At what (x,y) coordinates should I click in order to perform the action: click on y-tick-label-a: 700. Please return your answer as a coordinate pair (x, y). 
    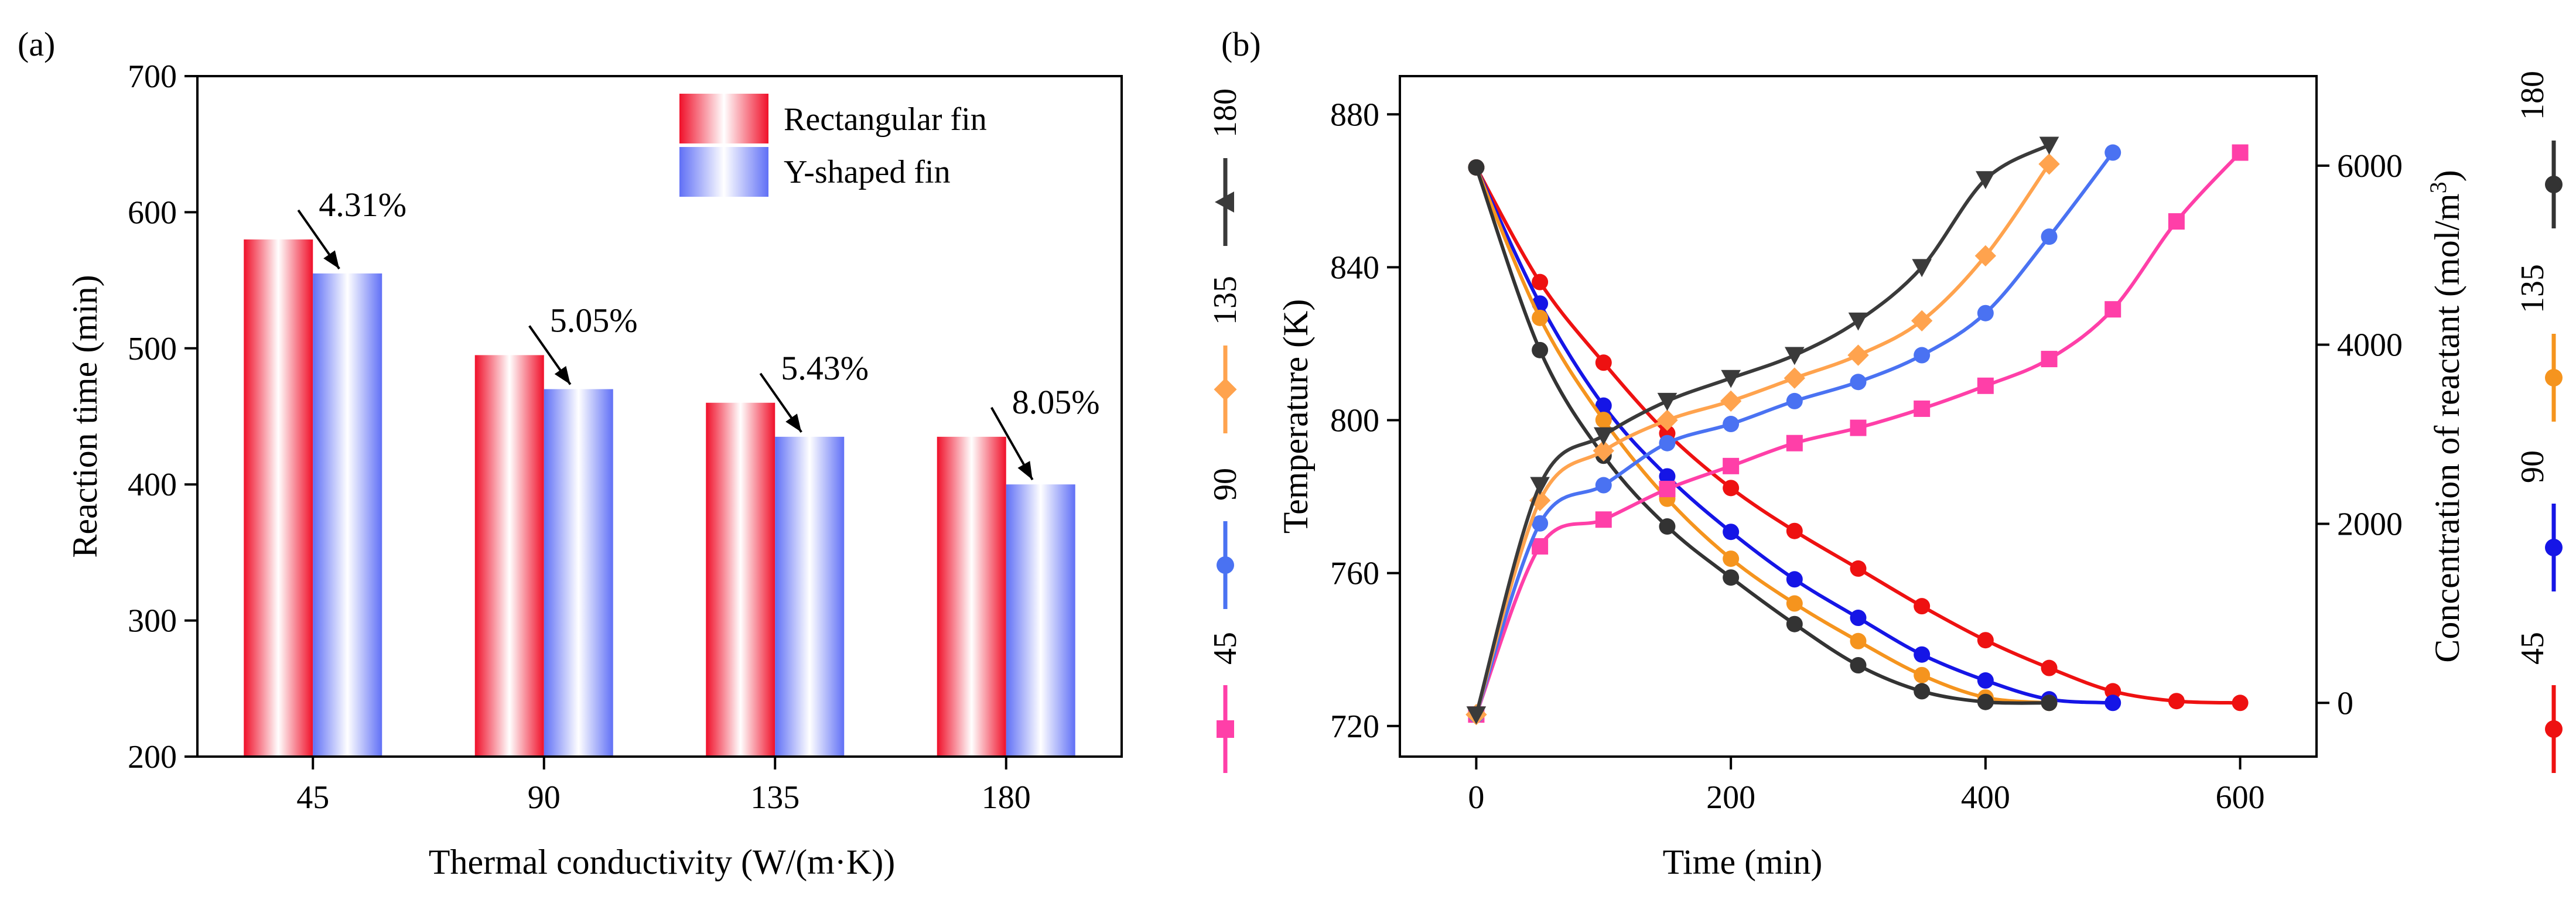
    Looking at the image, I should click on (152, 77).